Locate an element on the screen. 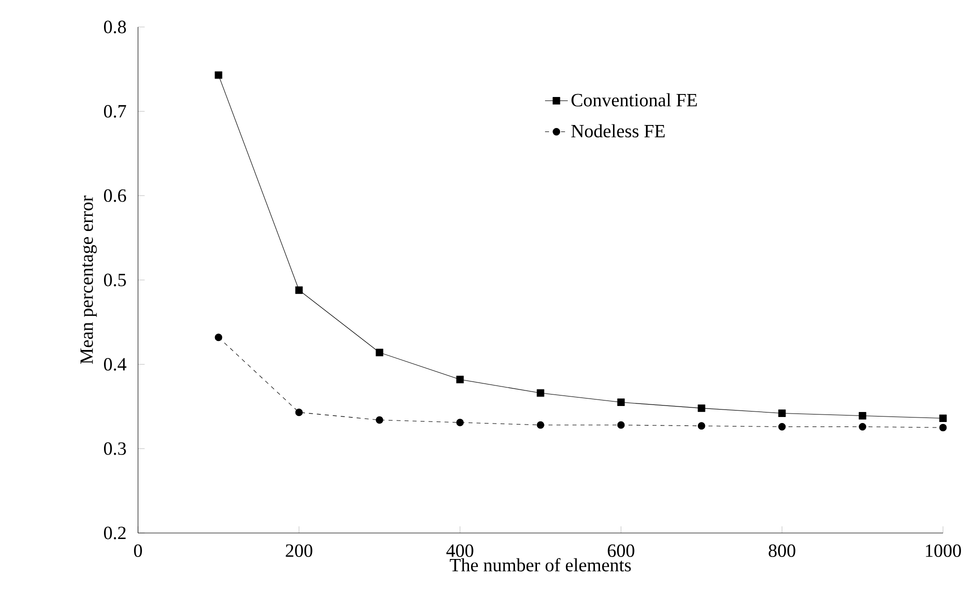 The image size is (967, 616). y-tick-label: 0.6 is located at coordinates (115, 195).